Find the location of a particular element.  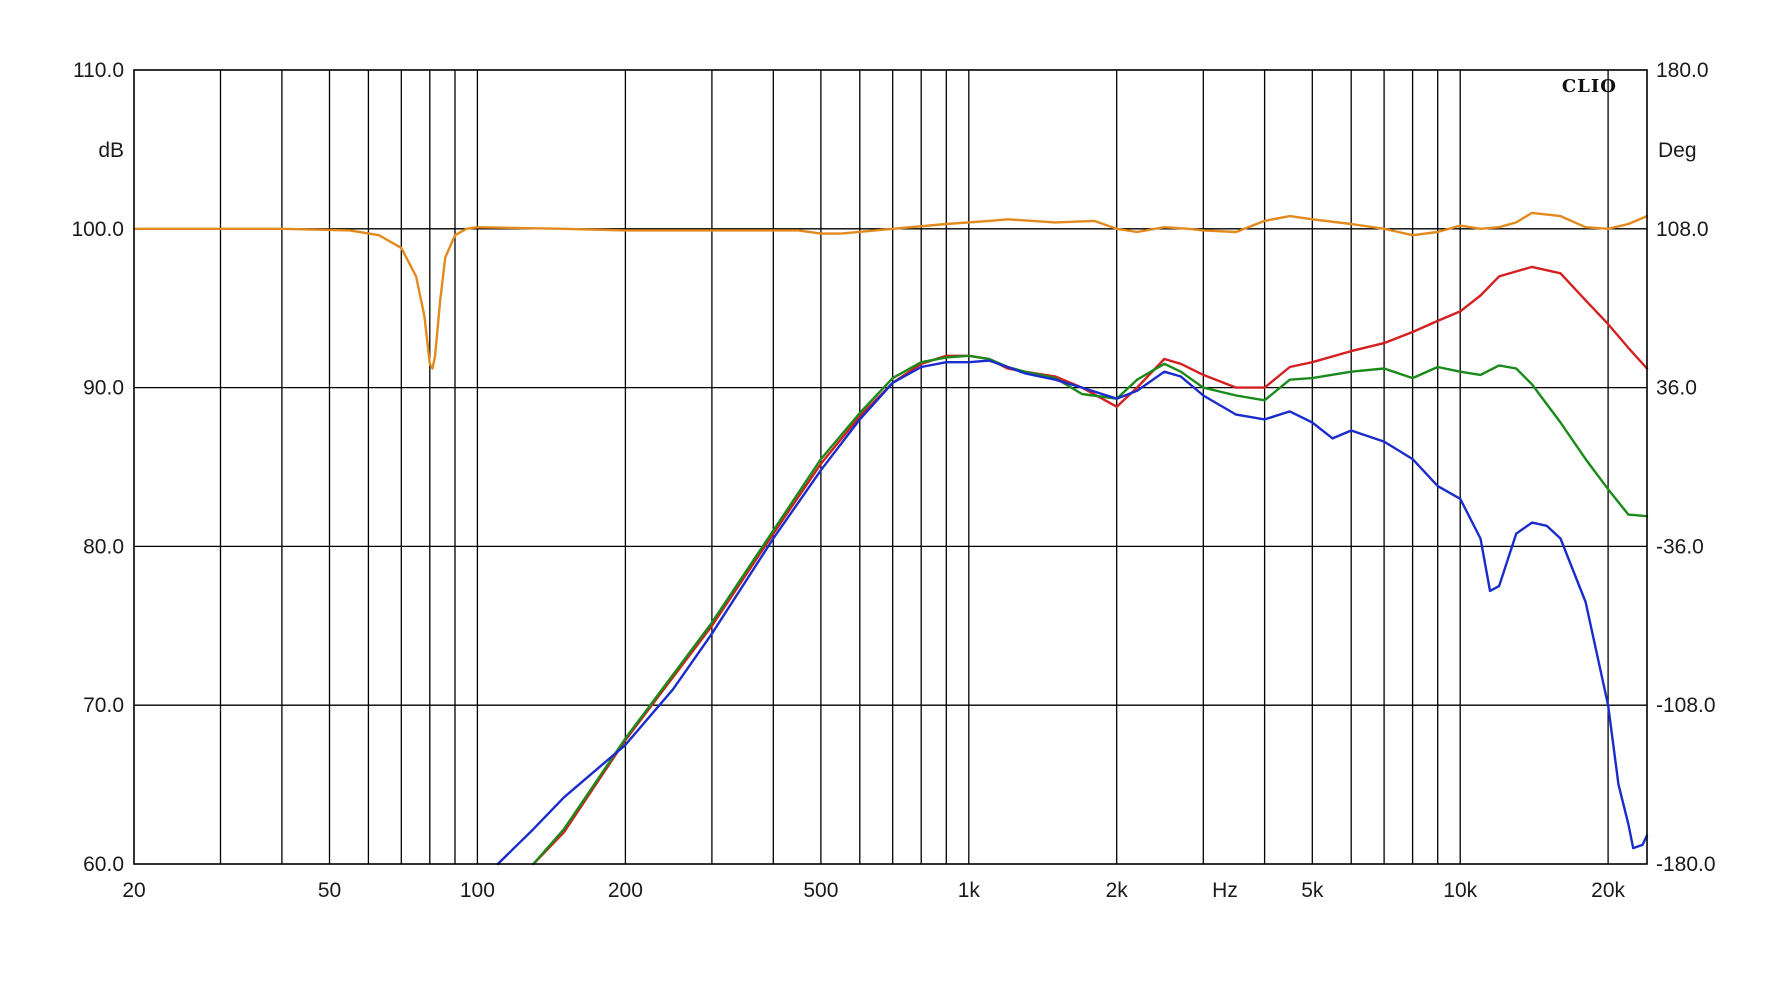

x-tick-label: 200 is located at coordinates (625, 890).